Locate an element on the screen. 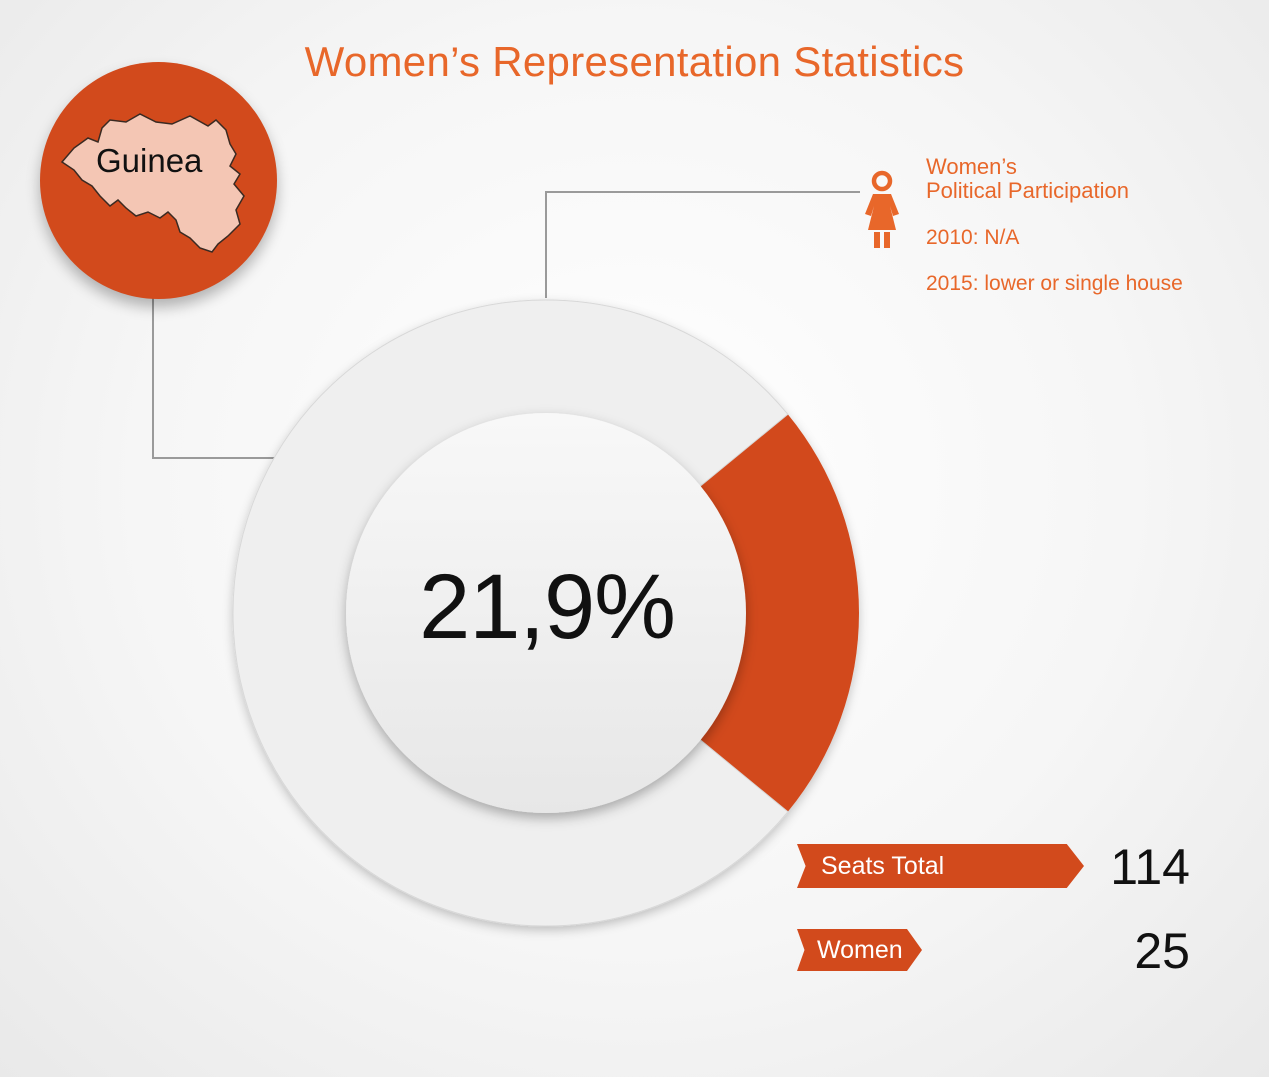  participation-heading-line1: Women’s is located at coordinates (971, 166).